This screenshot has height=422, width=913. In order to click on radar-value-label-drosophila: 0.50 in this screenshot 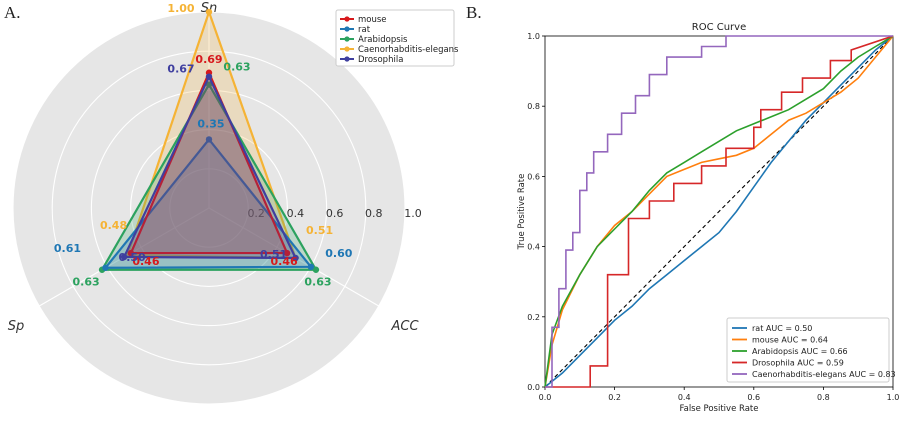, I will do `click(132, 257)`.